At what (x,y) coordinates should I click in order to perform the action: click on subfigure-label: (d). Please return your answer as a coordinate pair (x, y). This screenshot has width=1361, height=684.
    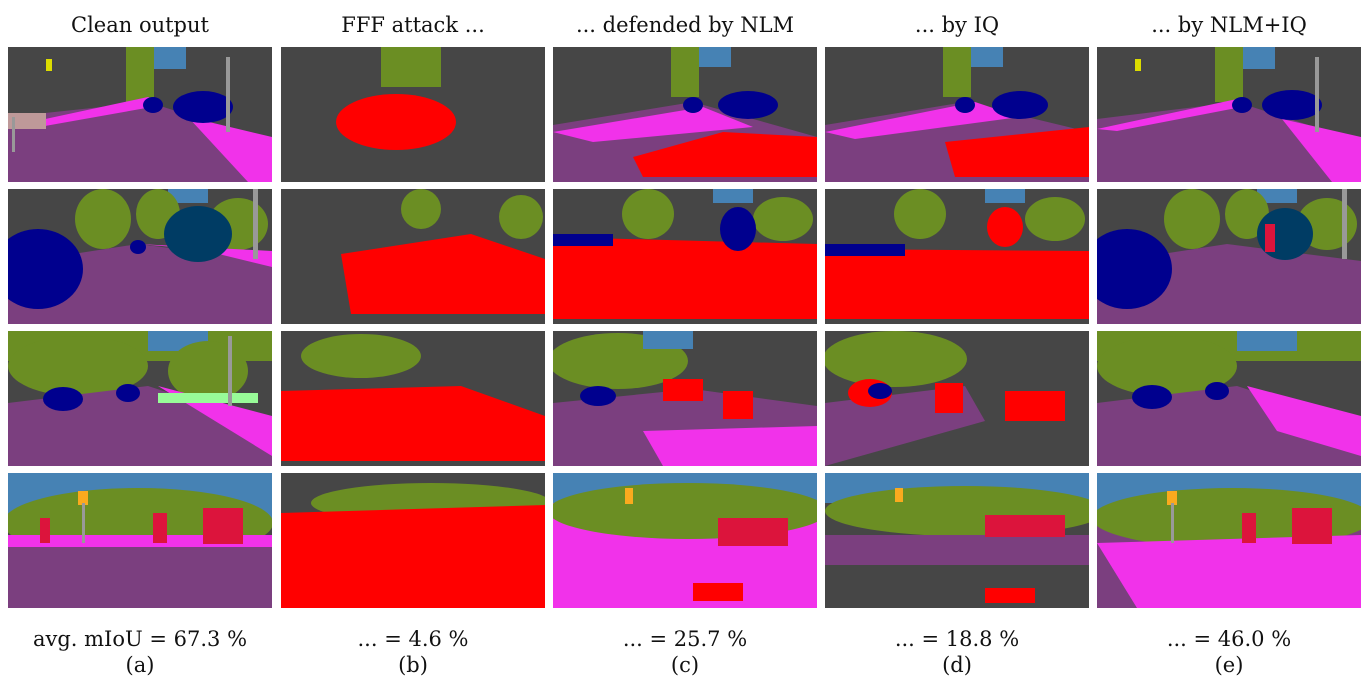
    Looking at the image, I should click on (957, 665).